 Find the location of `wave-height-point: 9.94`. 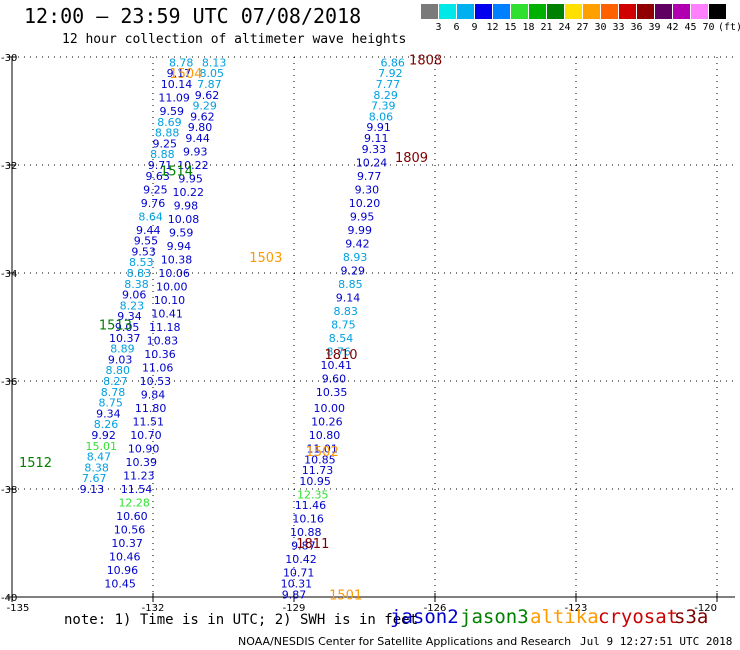

wave-height-point: 9.94 is located at coordinates (179, 246).